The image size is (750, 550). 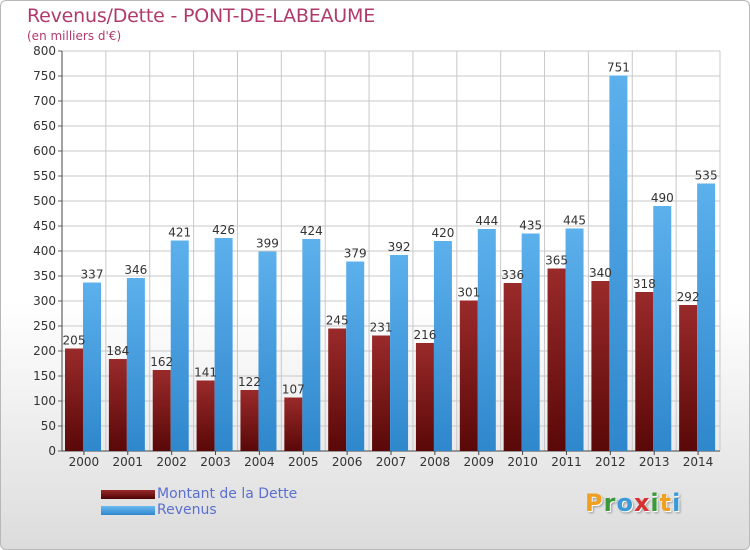 What do you see at coordinates (44, 101) in the screenshot?
I see `y-tick-label: 700` at bounding box center [44, 101].